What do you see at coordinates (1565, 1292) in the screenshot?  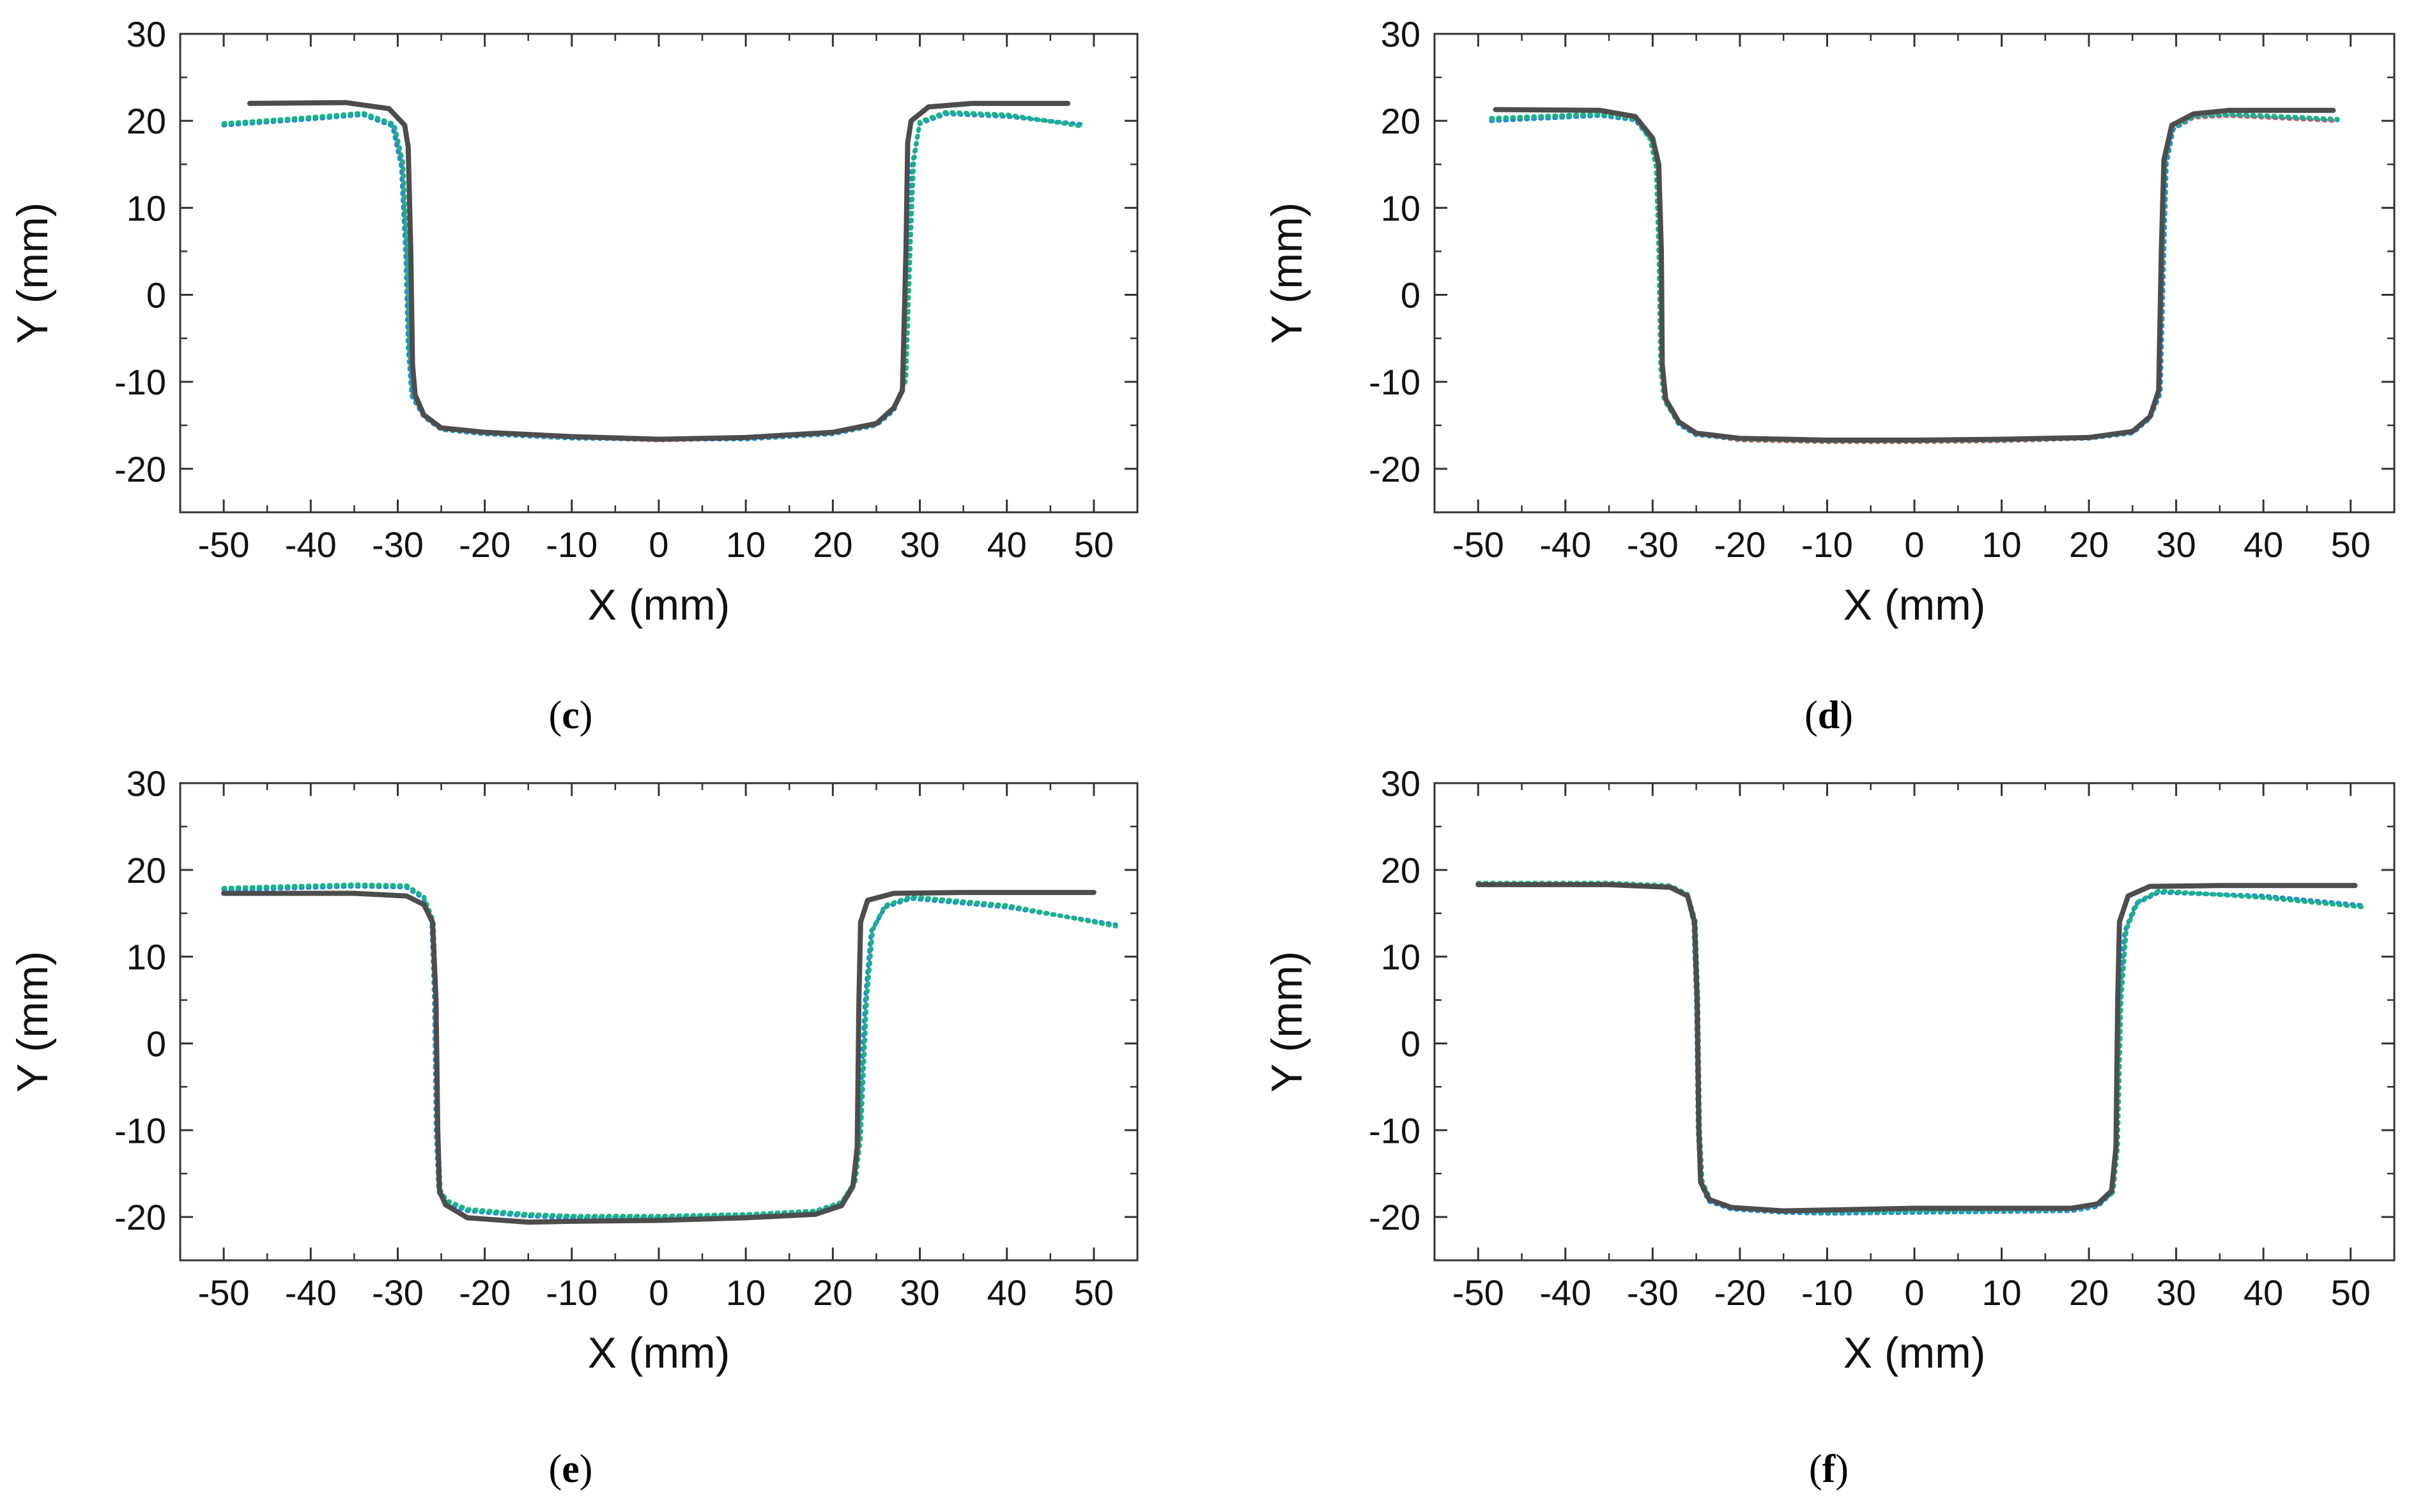 I see `panel-f-x-tick-label: -40` at bounding box center [1565, 1292].